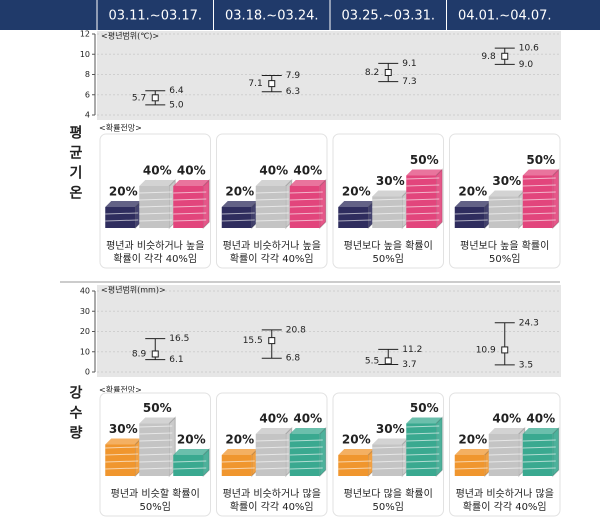 The width and height of the screenshot is (600, 518). What do you see at coordinates (139, 98) in the screenshot?
I see `mean-label: 5.7` at bounding box center [139, 98].